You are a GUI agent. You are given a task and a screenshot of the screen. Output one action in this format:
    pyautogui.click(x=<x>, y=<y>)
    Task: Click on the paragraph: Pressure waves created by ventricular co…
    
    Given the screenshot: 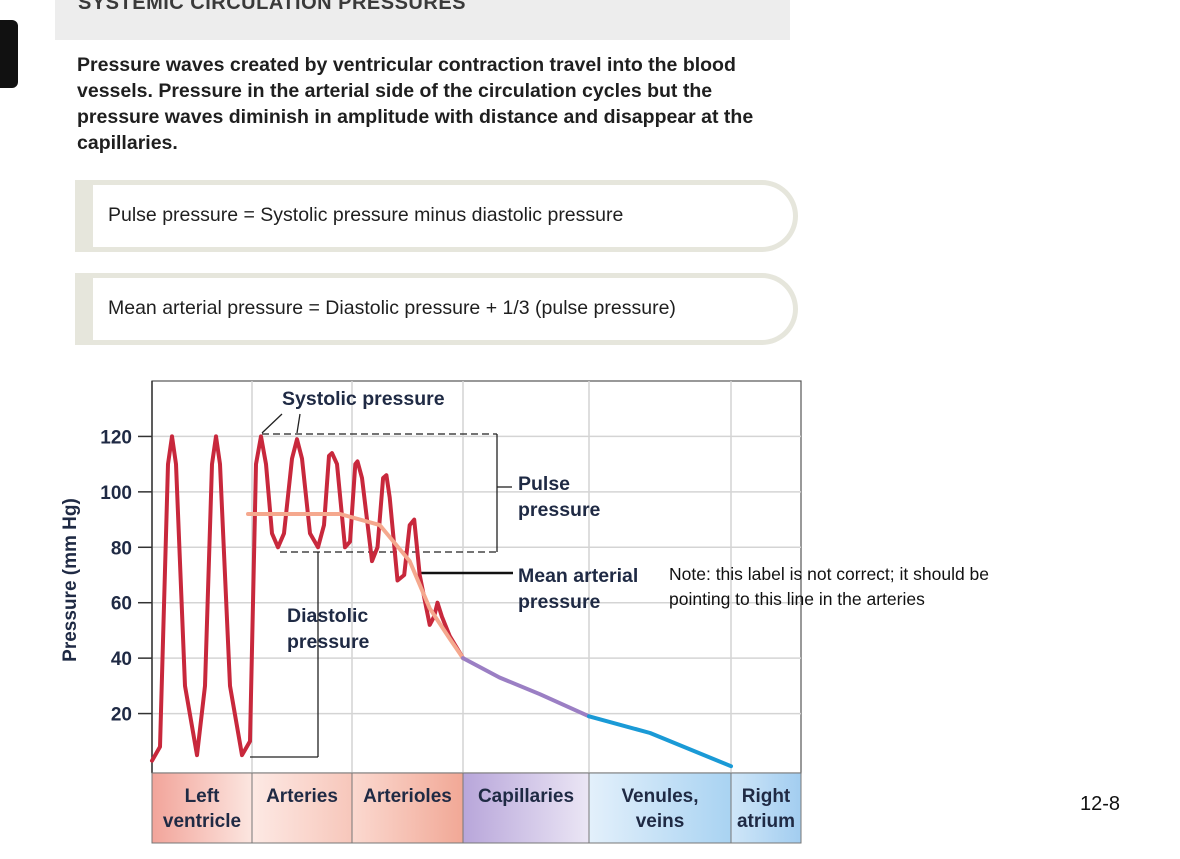 What is the action you would take?
    pyautogui.click(x=415, y=104)
    